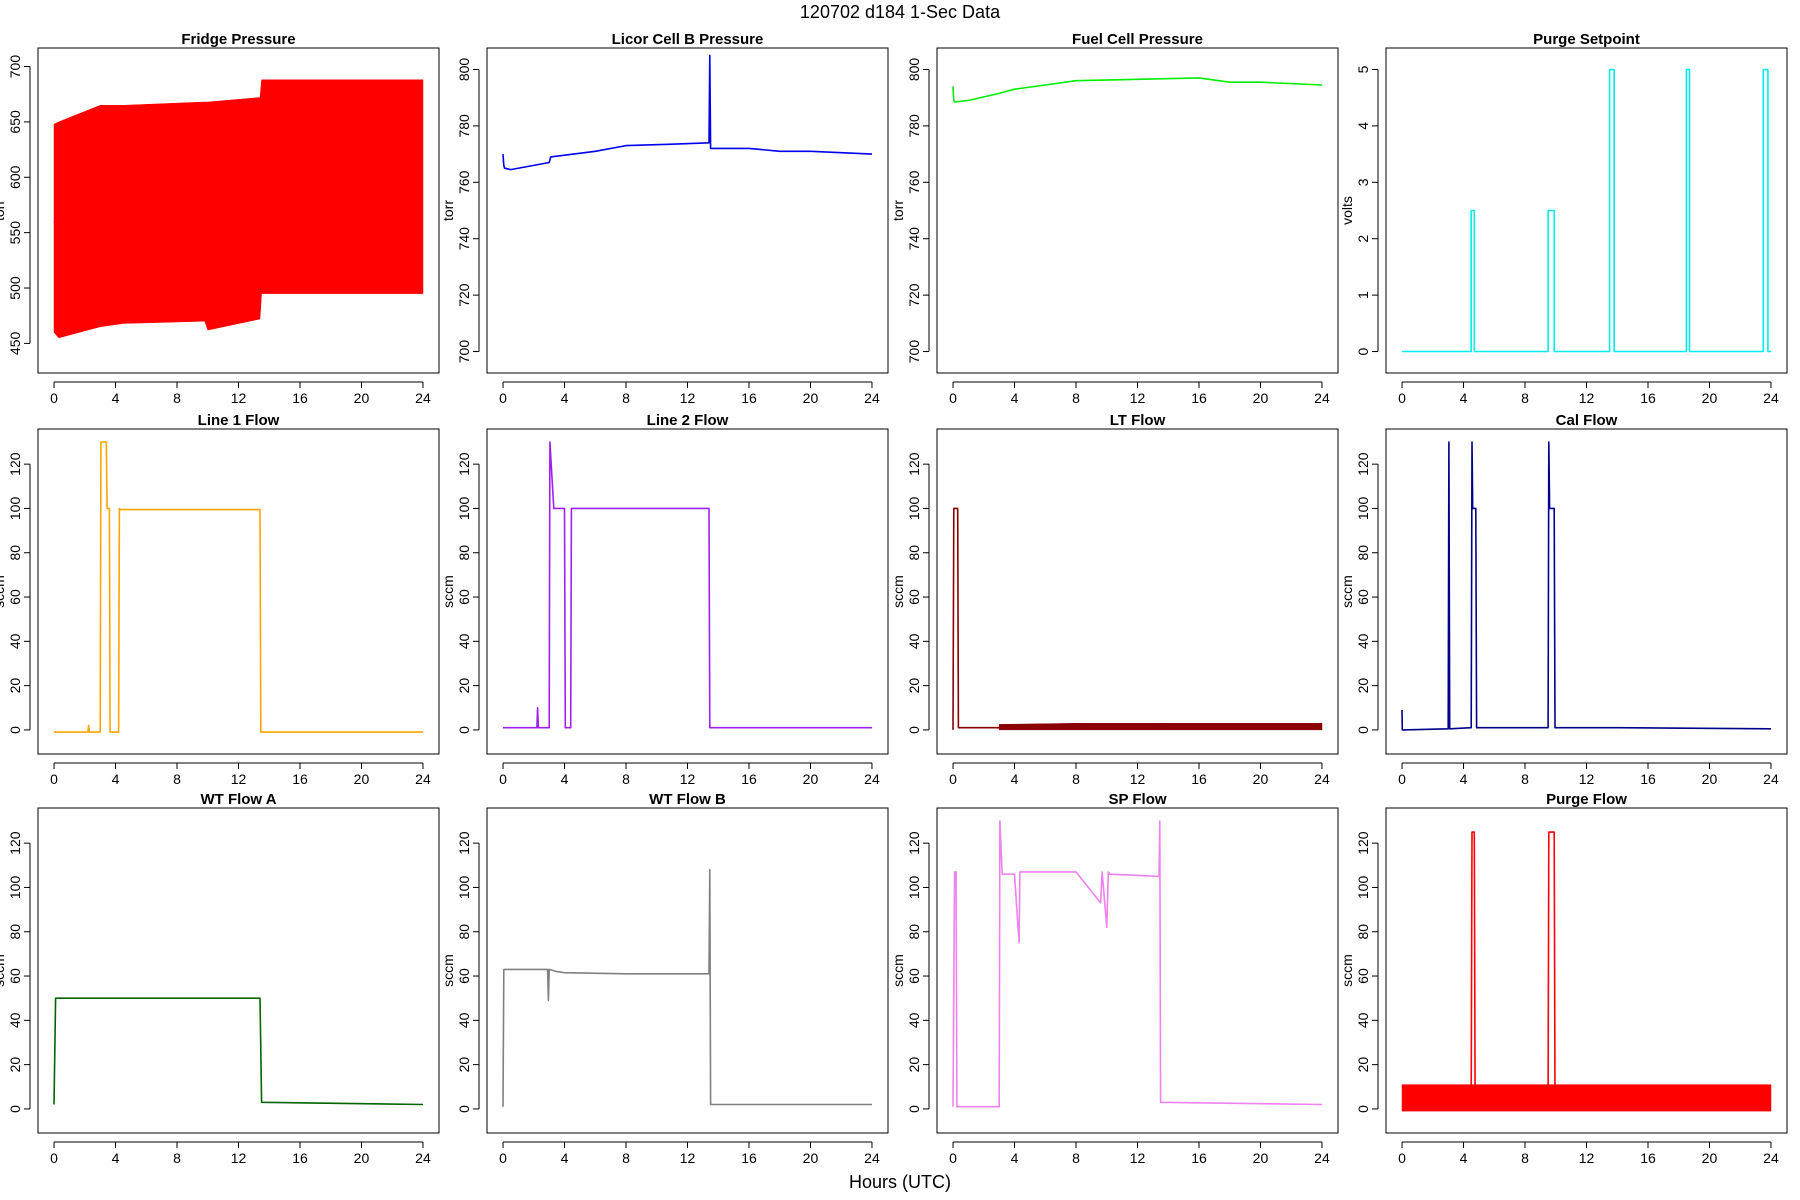  I want to click on chart-panel: SP Flow 0 4 8 12 16 20 24 0 20 40 60 80 100 120 sccm, so click(1114, 978).